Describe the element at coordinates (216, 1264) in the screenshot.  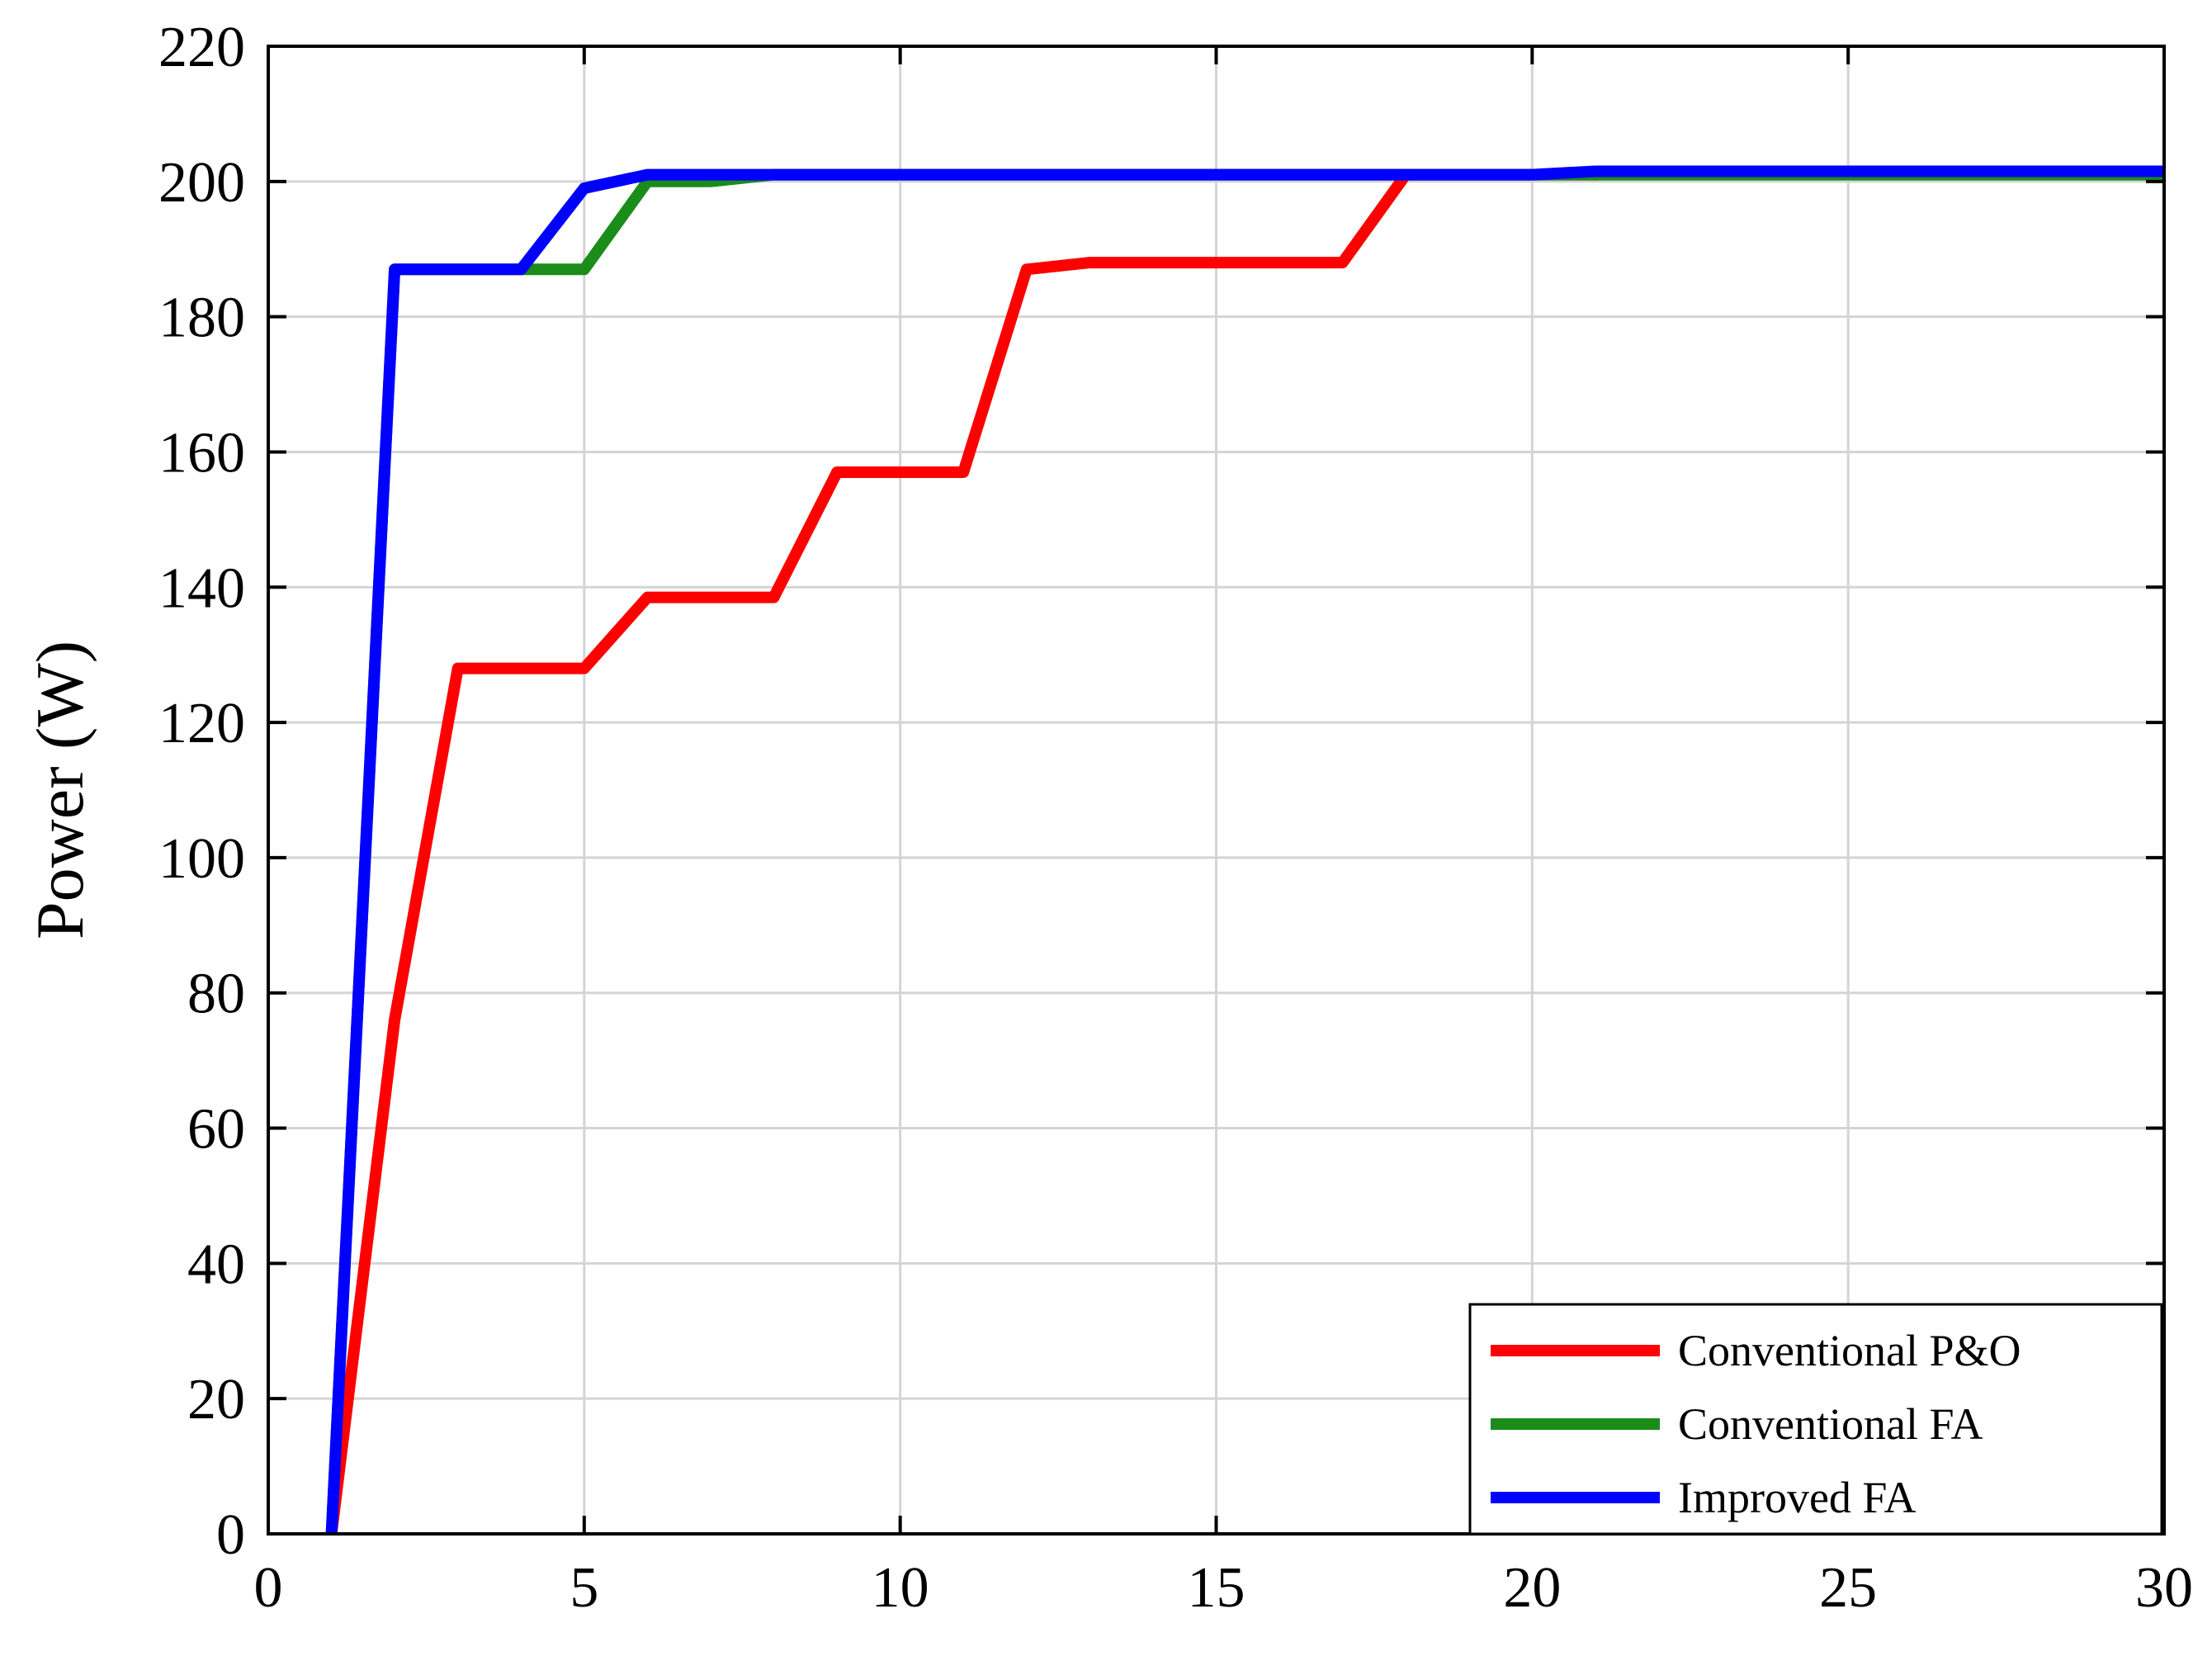
I see `y-tick-label: 40` at that location.